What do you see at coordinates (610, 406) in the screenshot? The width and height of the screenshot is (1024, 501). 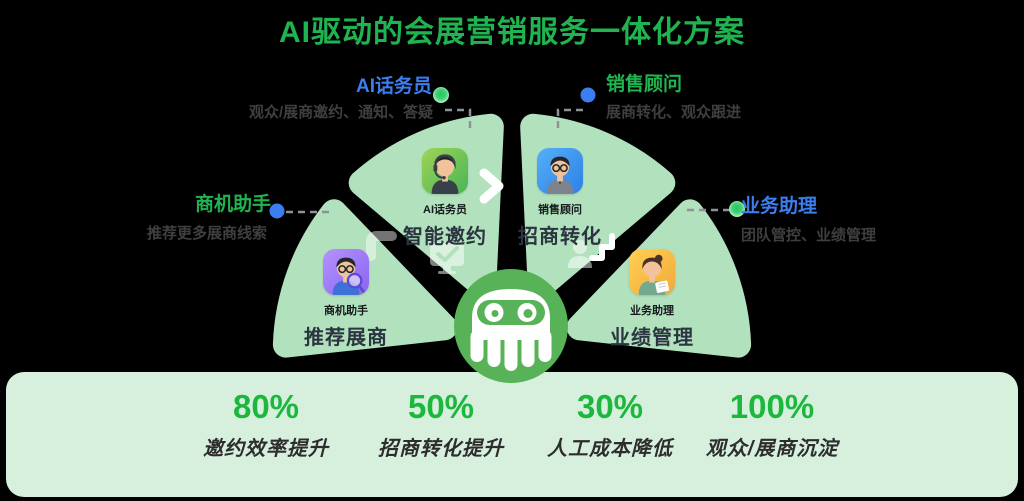 I see `stat-value: 30%` at bounding box center [610, 406].